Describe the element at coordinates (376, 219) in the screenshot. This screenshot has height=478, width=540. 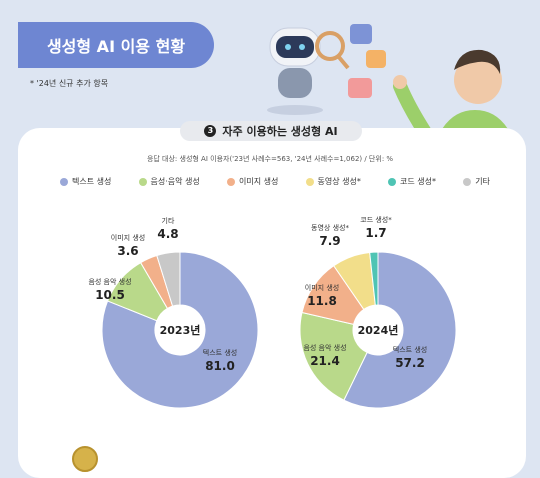
I see `chart-1-category-label-4: 코드 생성*` at that location.